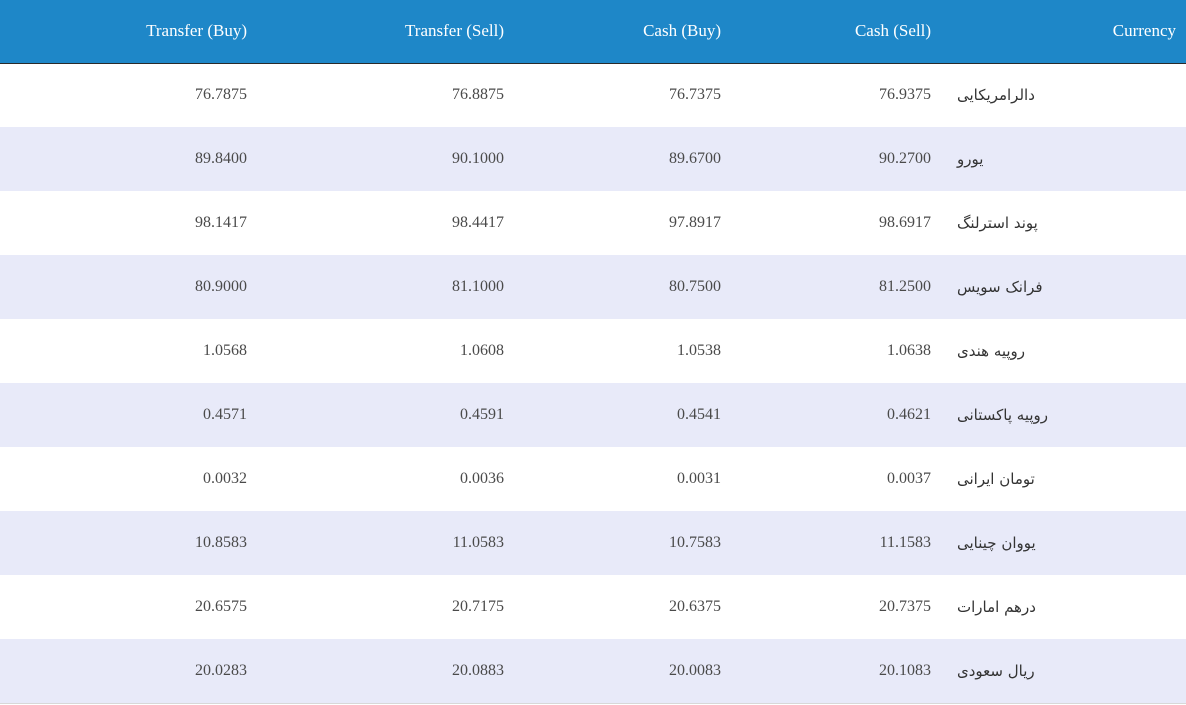  I want to click on cell-transfer-buy: 76.7875, so click(221, 95).